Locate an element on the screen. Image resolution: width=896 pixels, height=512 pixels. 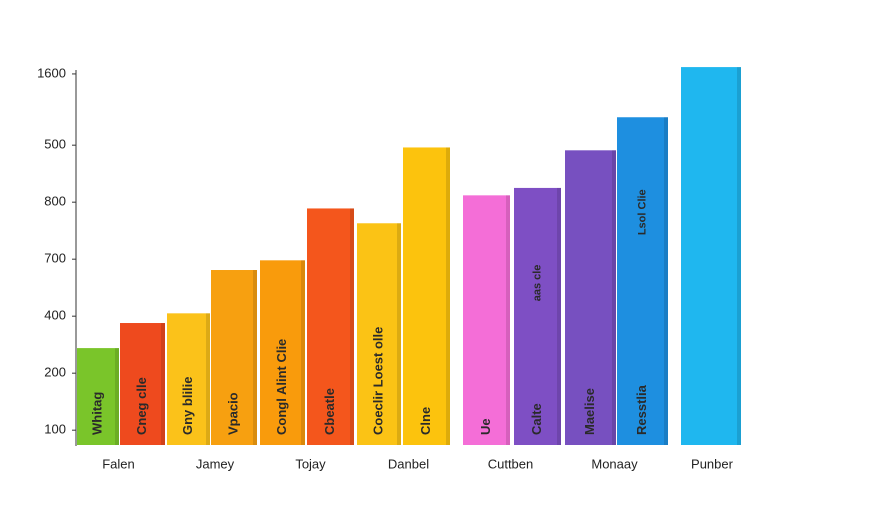
x-tick-label: Falen is located at coordinates (118, 463).